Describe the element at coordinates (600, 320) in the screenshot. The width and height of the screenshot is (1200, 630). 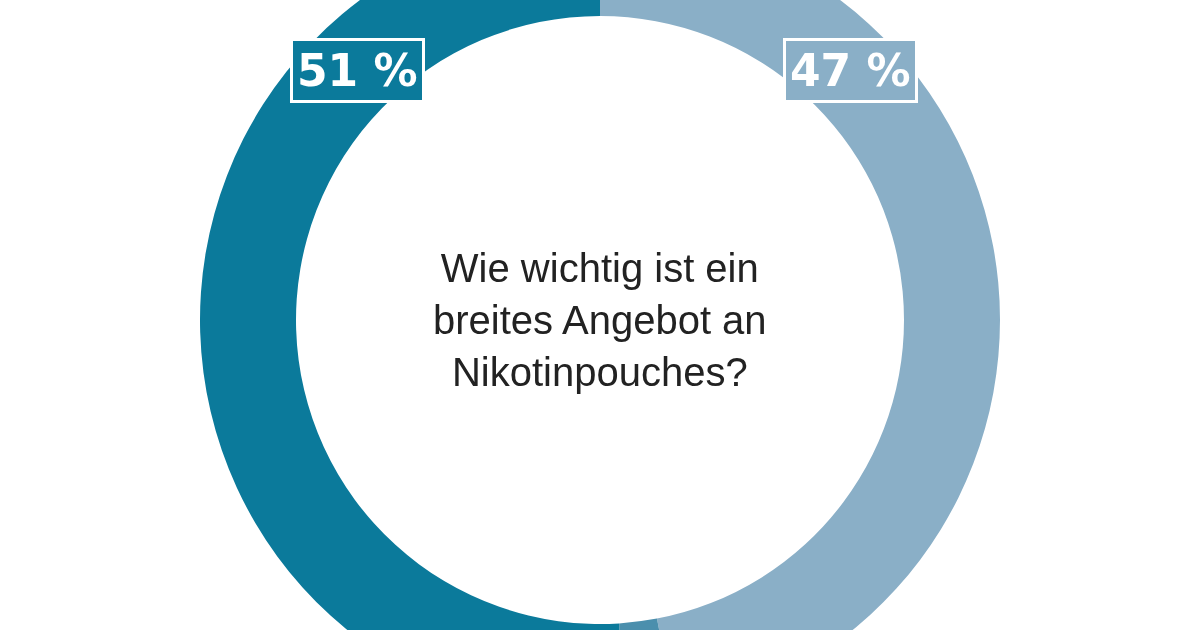
I see `text: Wie wichtig ist ein breites Angebot an Nikotinpouches?` at that location.